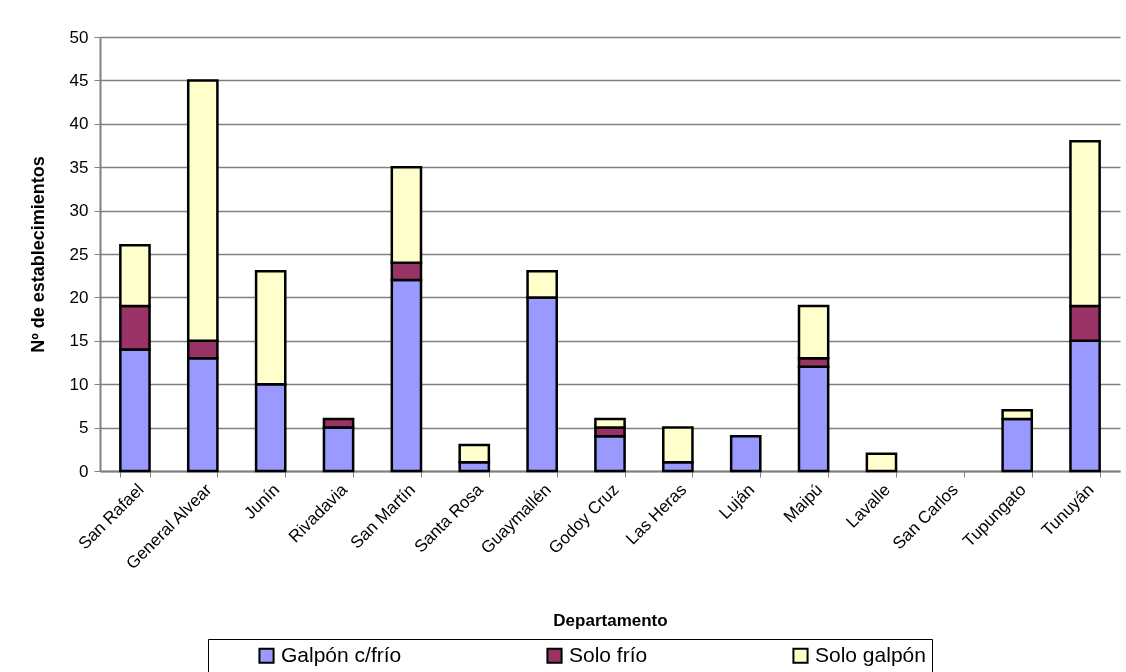 The width and height of the screenshot is (1126, 672). I want to click on y-tick-label: 40, so click(79, 124).